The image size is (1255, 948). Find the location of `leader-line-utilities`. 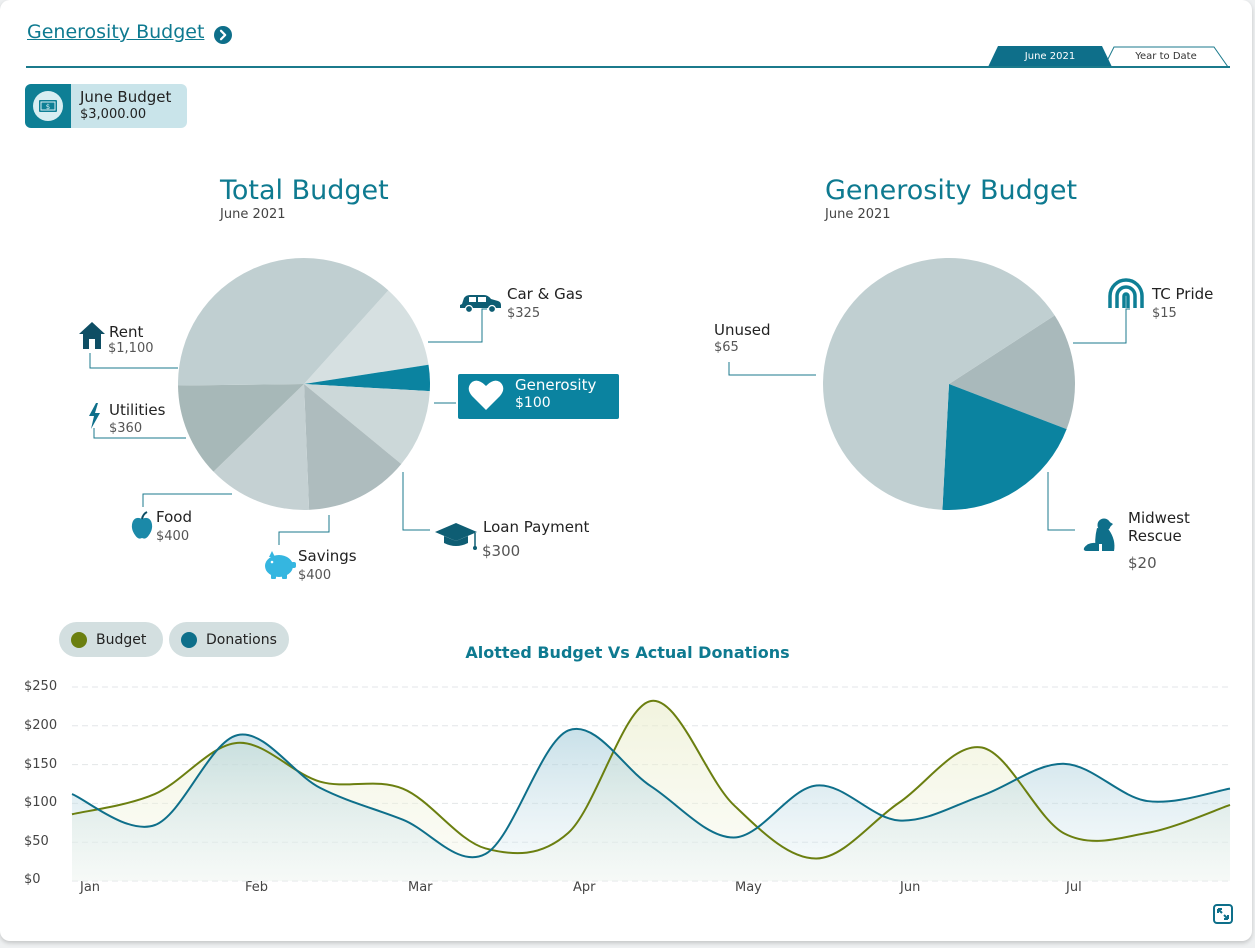

leader-line-utilities is located at coordinates (139, 433).